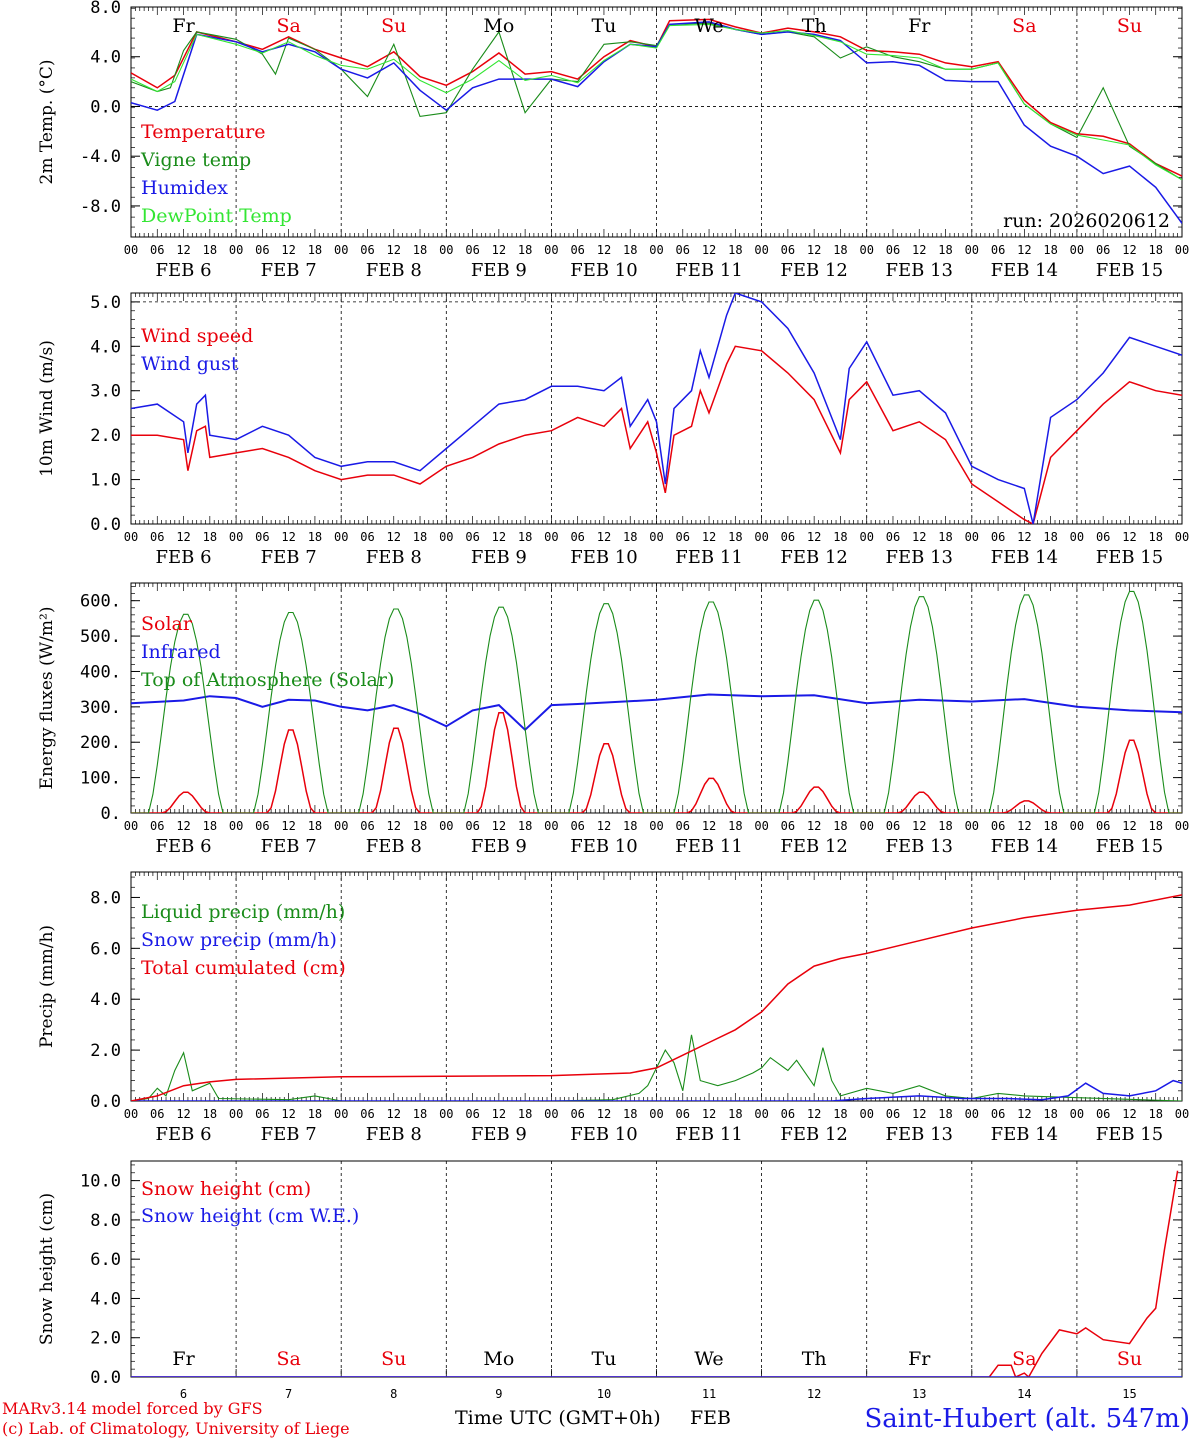 This screenshot has height=1440, width=1194. Describe the element at coordinates (47, 121) in the screenshot. I see `y-axis-title: 2m Temp. (°C)` at that location.